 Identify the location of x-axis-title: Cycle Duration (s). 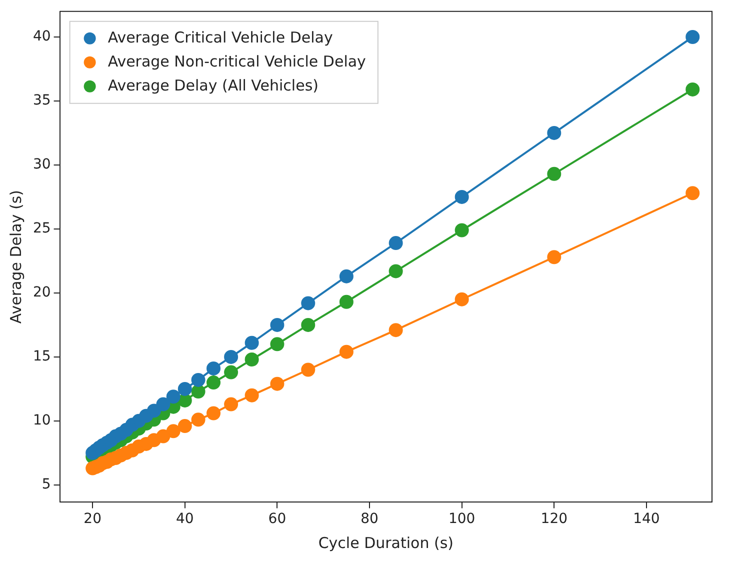
(386, 543).